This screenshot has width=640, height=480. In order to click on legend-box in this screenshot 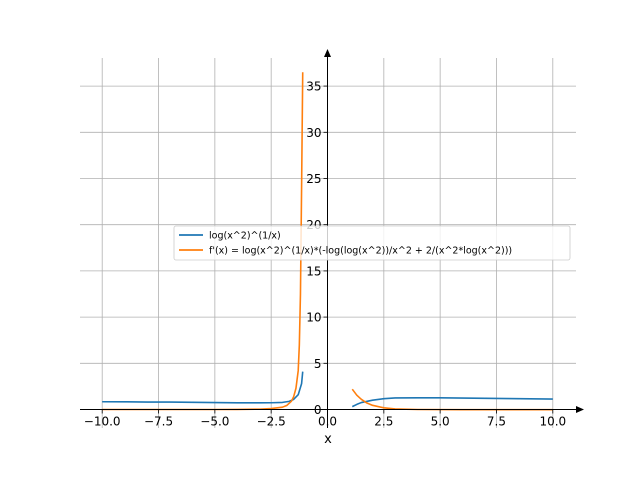, I will do `click(372, 243)`.